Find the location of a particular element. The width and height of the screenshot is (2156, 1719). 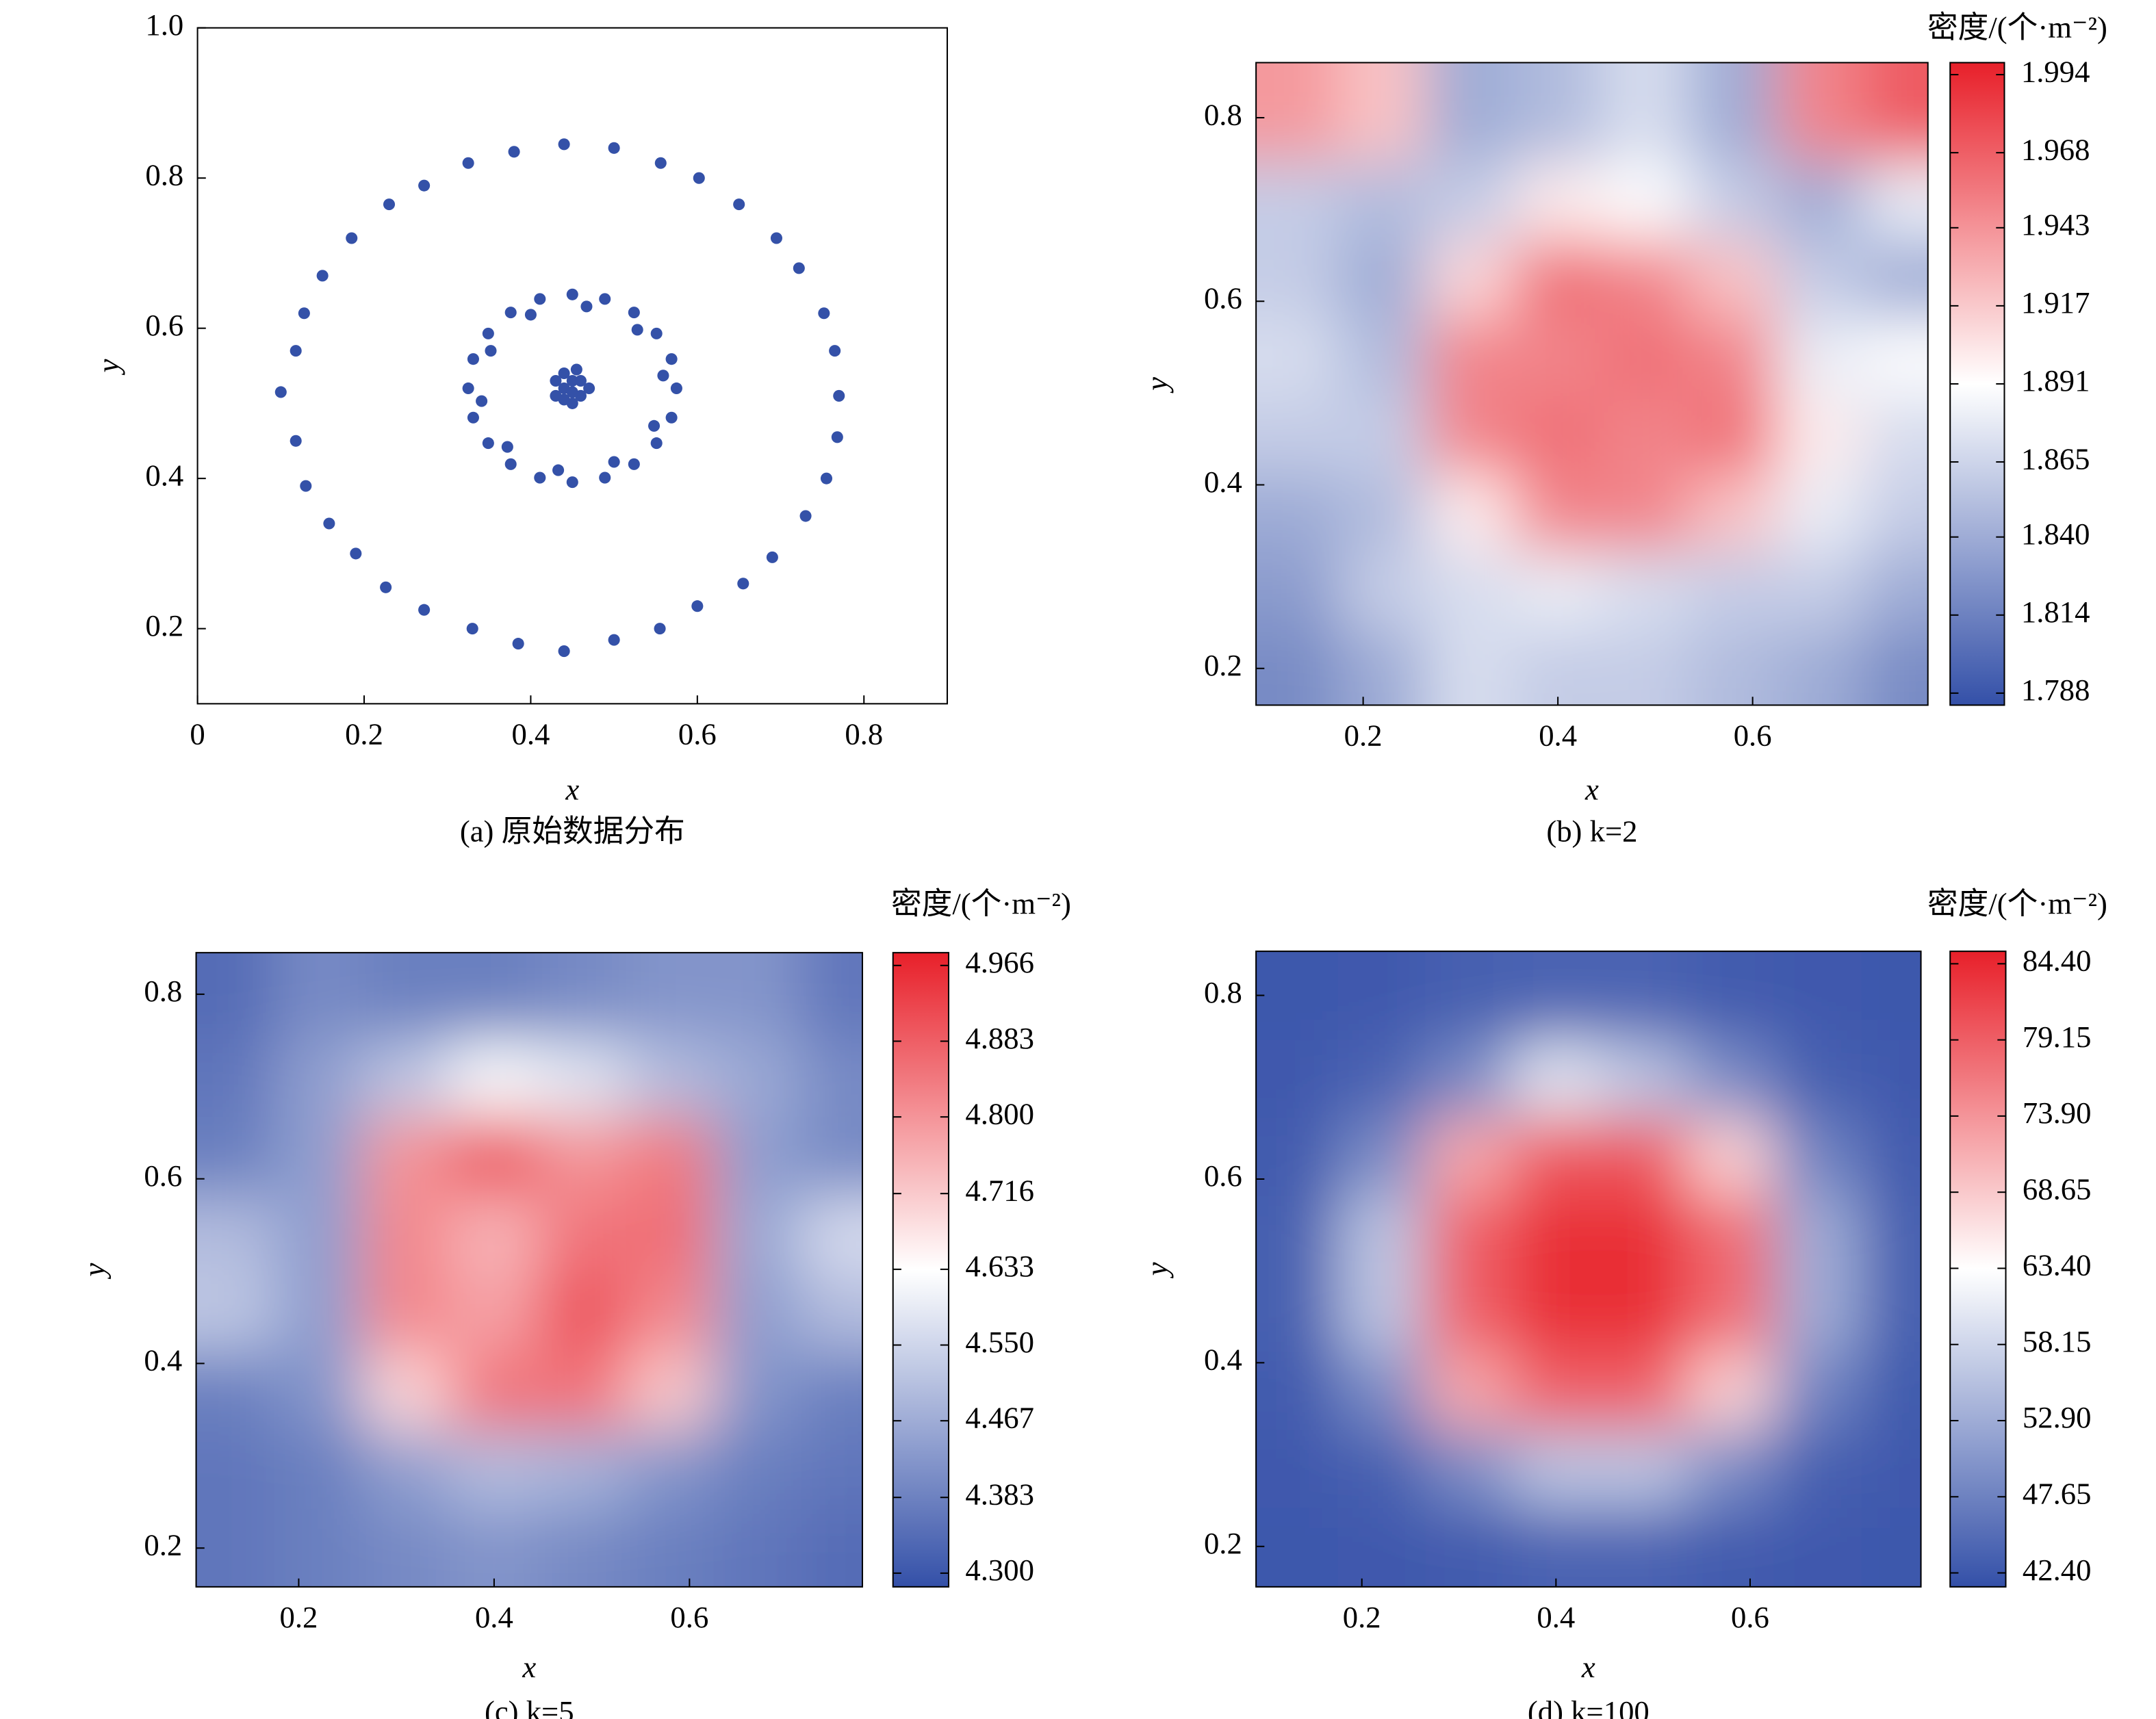

colorbar-tick-label: 1.943 is located at coordinates (2055, 224).